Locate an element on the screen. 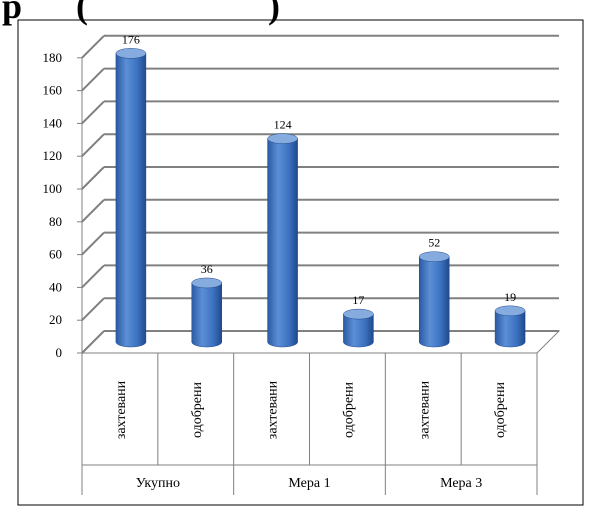 The height and width of the screenshot is (513, 590). x-group-label: Мера 3 is located at coordinates (461, 483).